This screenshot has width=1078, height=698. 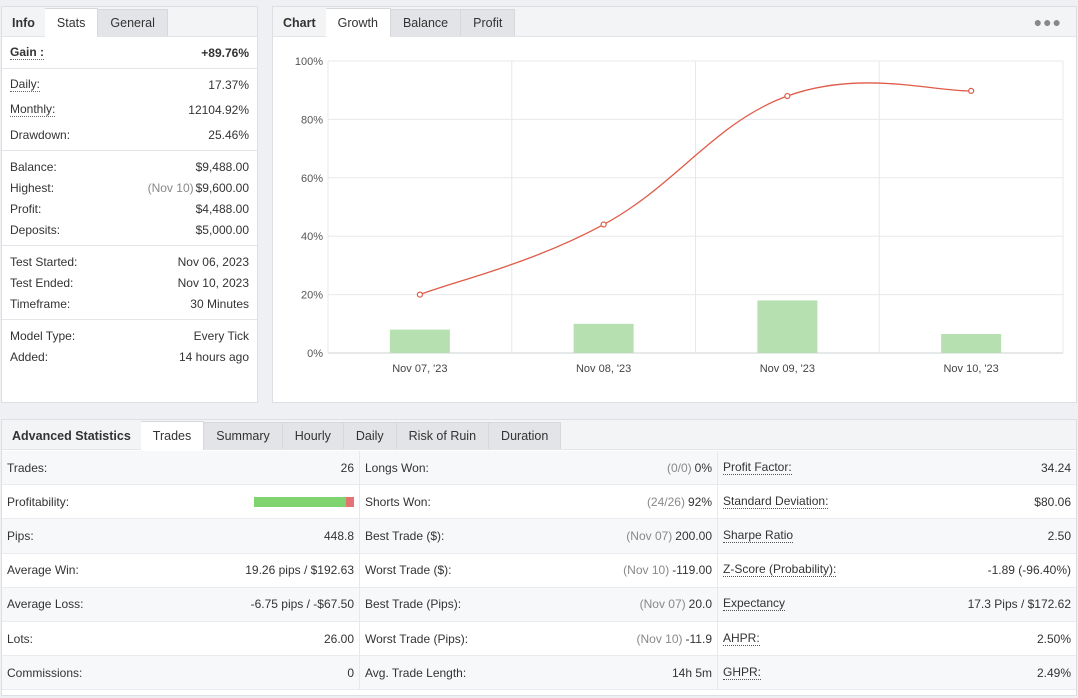 I want to click on tab-growth: Growth, so click(x=358, y=22).